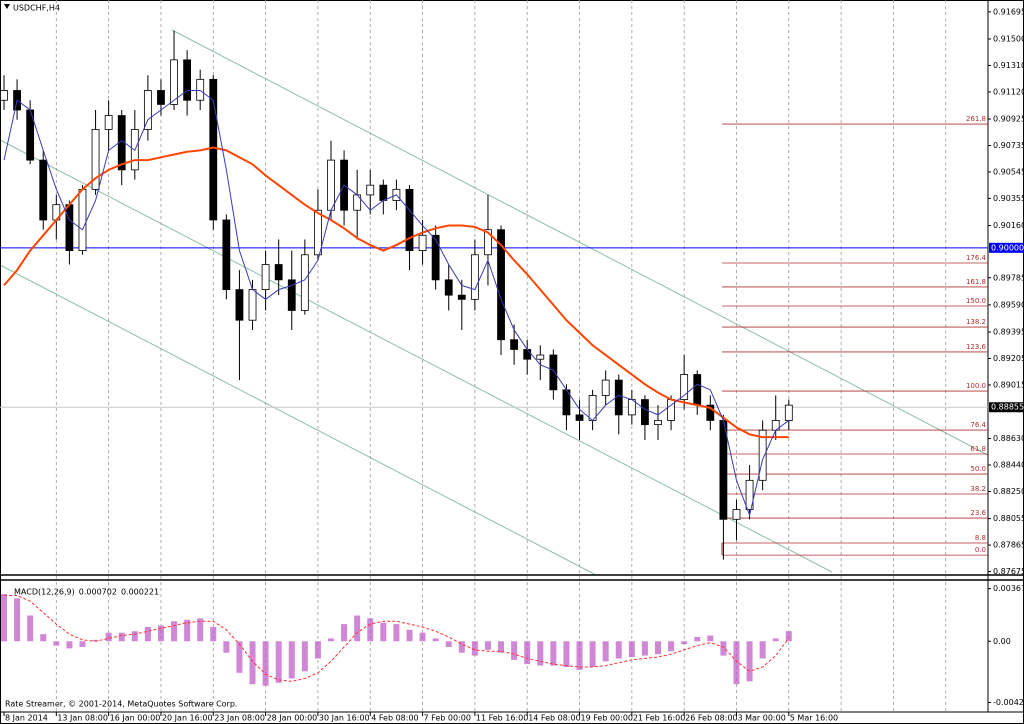  What do you see at coordinates (1008, 438) in the screenshot?
I see `y-tick-label: 0.88630` at bounding box center [1008, 438].